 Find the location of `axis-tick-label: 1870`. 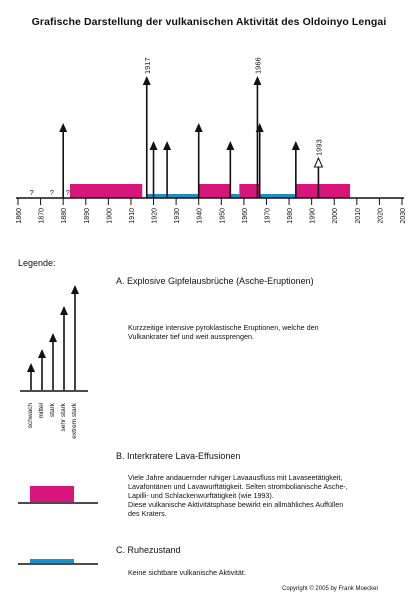

axis-tick-label: 1870 is located at coordinates (42, 216).